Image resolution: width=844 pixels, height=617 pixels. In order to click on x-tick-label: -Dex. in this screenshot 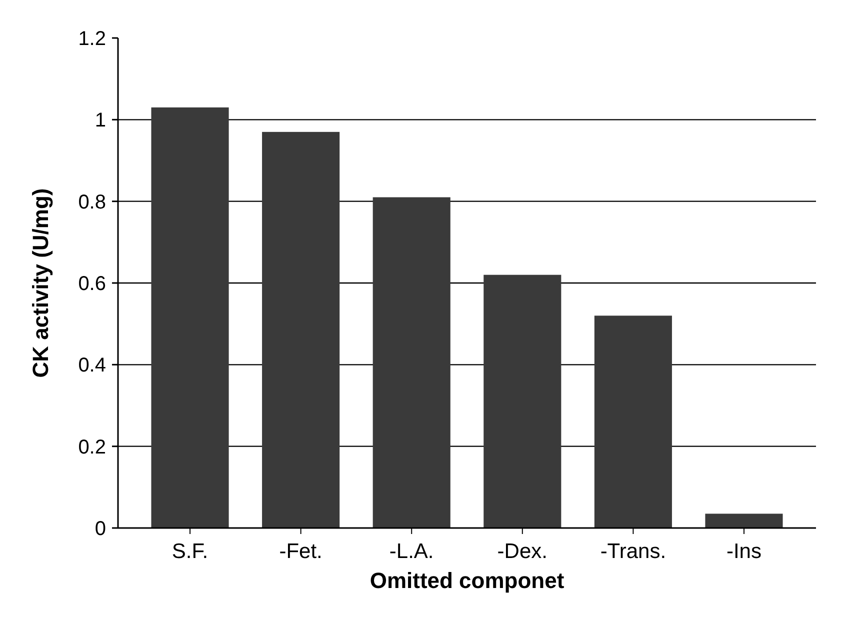, I will do `click(522, 551)`.